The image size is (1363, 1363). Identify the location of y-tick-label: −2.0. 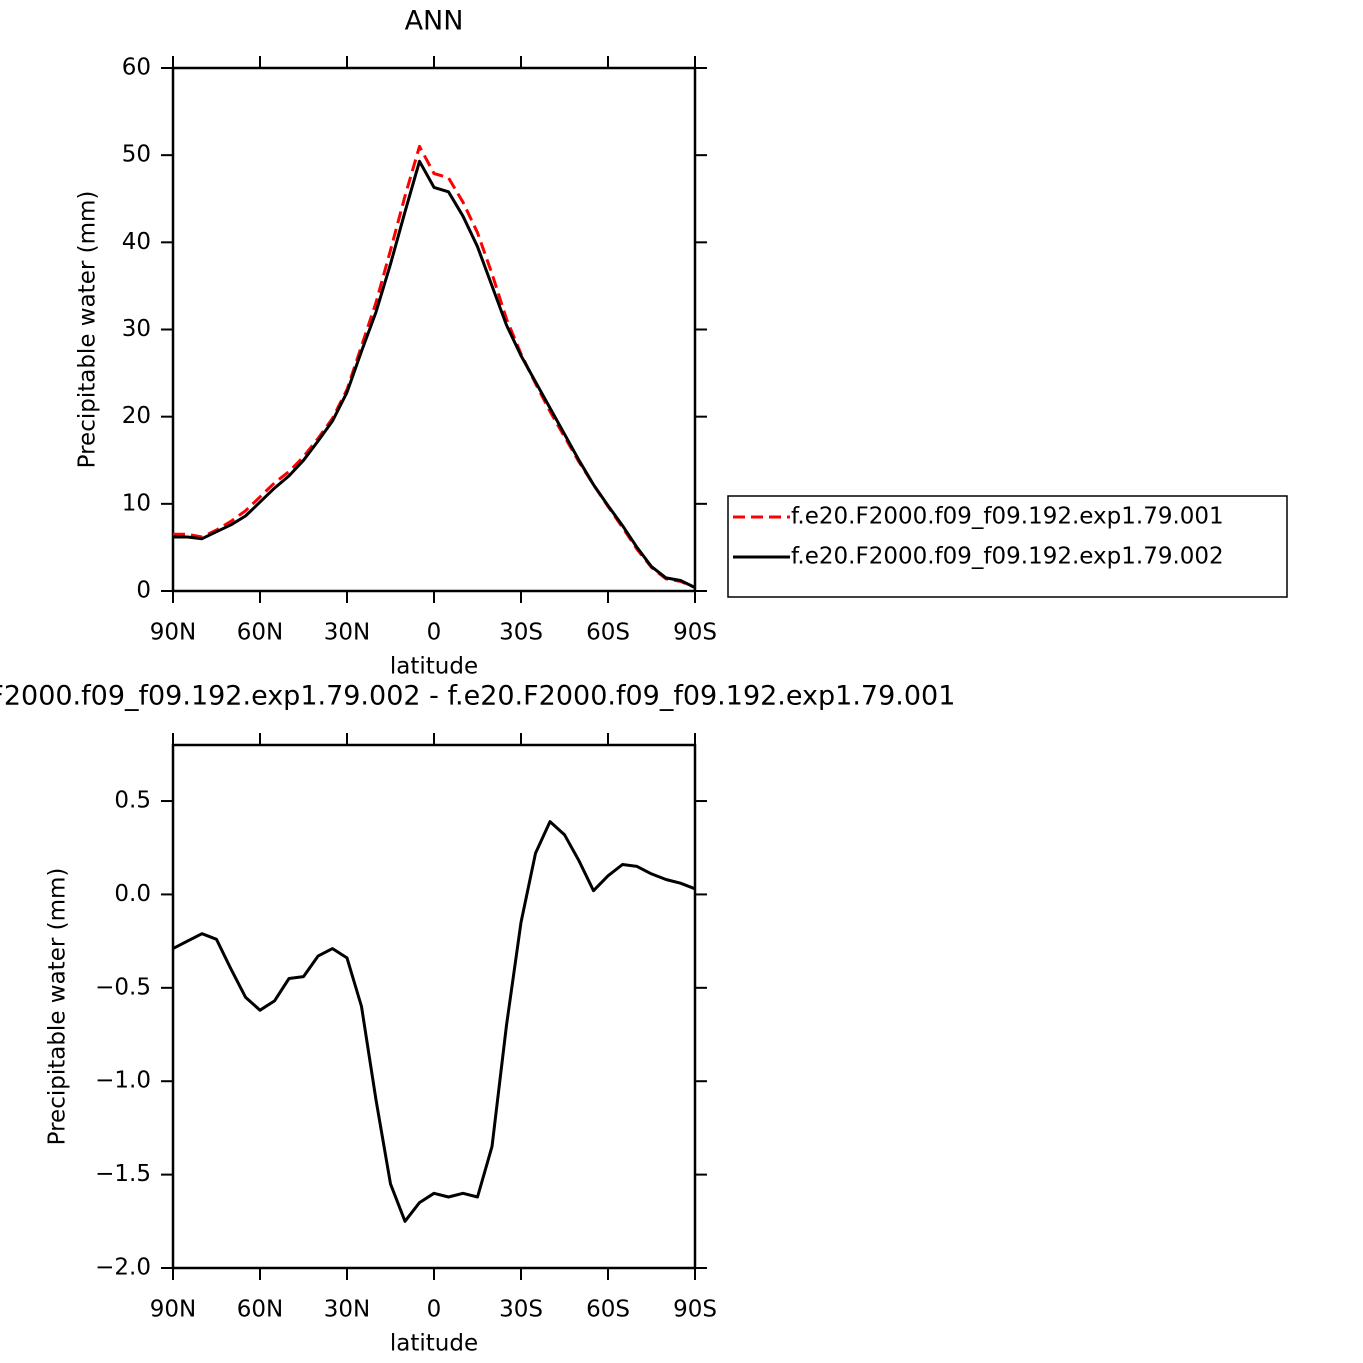
(123, 1268).